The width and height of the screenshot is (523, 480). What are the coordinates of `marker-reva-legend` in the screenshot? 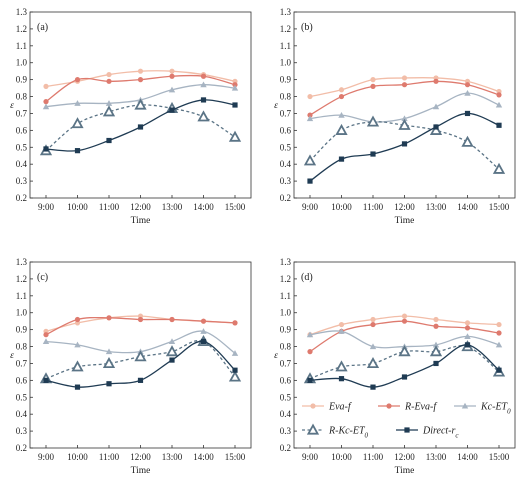 It's located at (389, 406).